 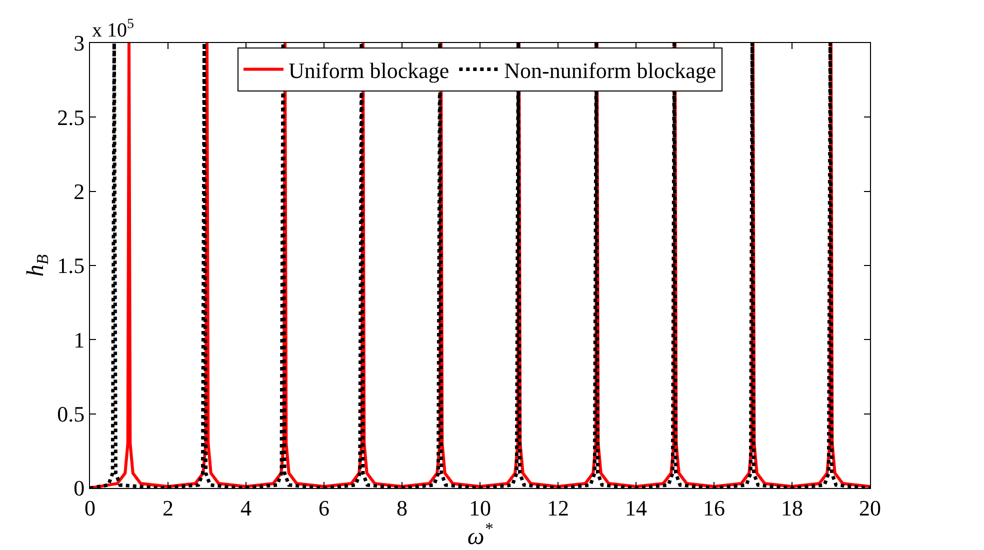 I want to click on x-tick-label: 6, so click(x=324, y=507).